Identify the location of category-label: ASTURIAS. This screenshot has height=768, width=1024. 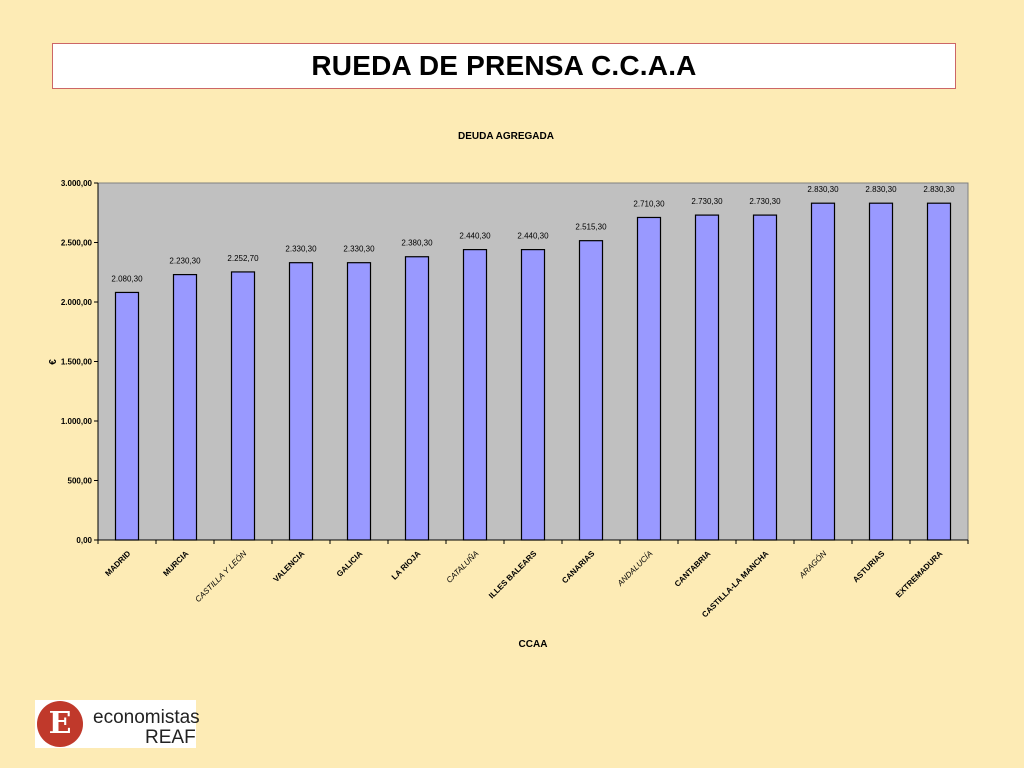
(869, 567).